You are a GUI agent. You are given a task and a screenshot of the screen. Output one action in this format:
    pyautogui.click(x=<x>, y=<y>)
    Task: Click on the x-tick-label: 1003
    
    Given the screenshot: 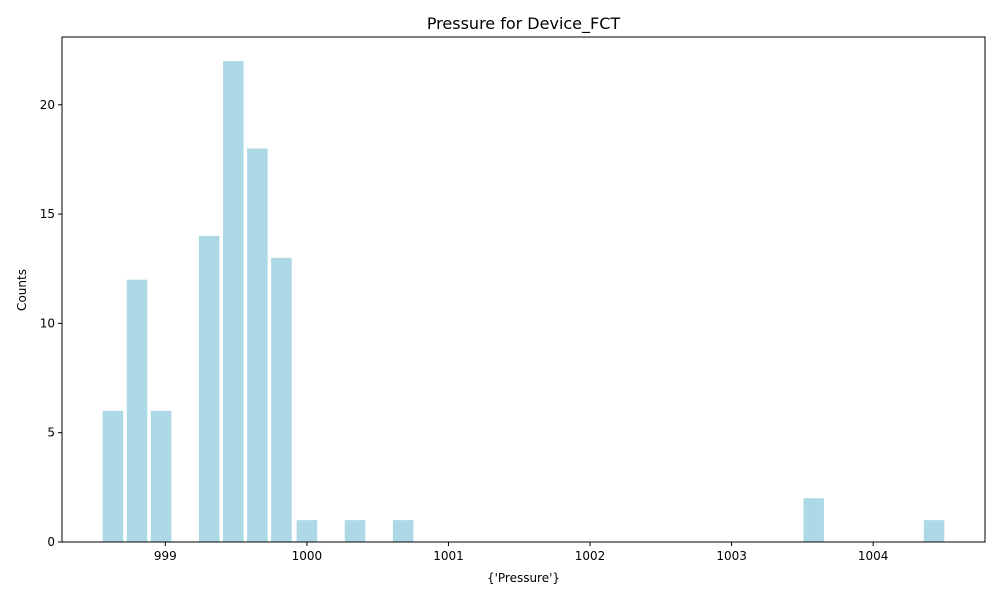 What is the action you would take?
    pyautogui.click(x=731, y=556)
    